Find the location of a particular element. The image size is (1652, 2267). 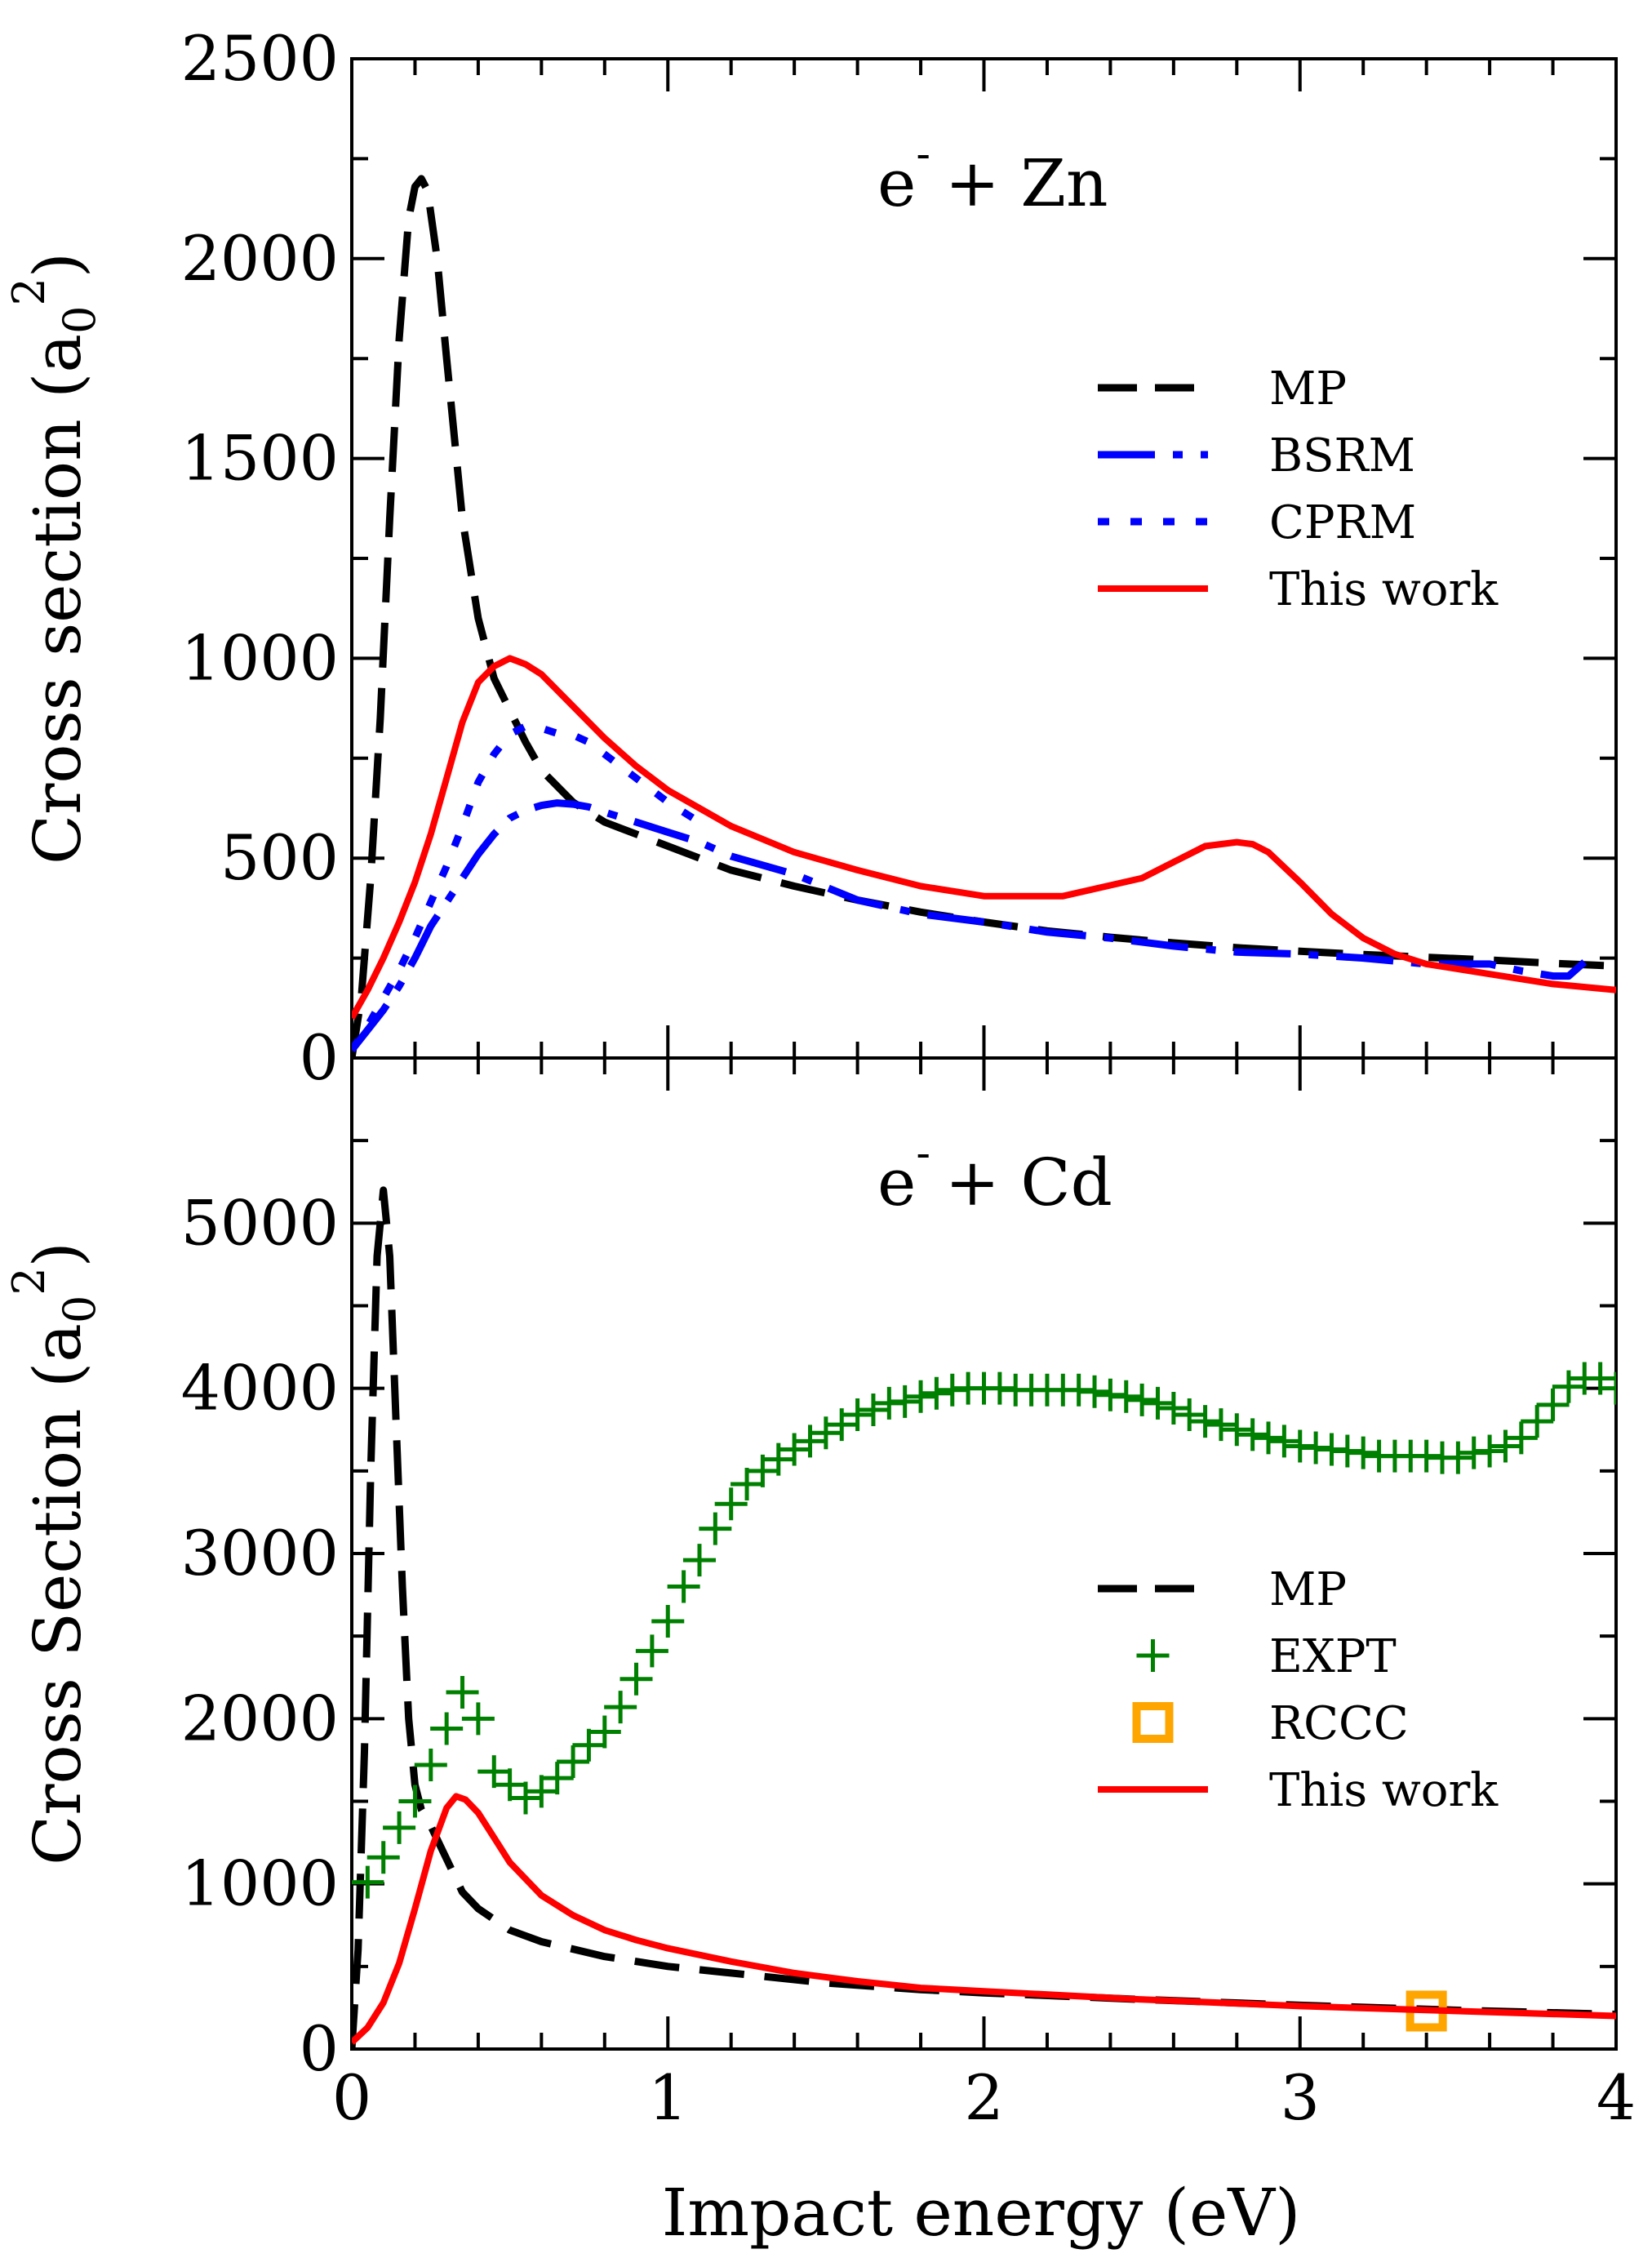

series-cprm-line-zn is located at coordinates (527, 887).